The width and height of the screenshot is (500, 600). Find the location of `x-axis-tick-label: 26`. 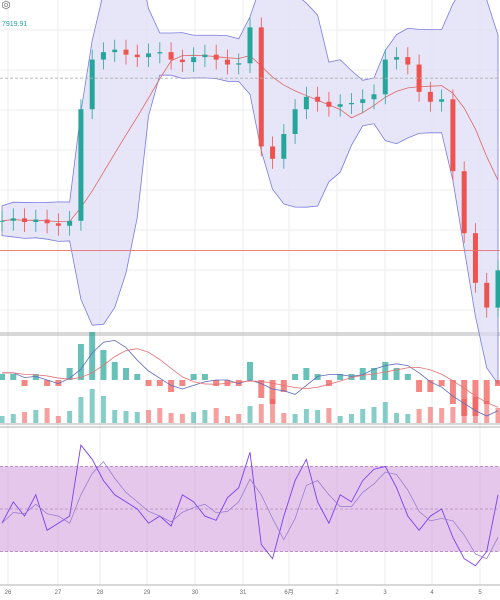

x-axis-tick-label: 26 is located at coordinates (8, 593).